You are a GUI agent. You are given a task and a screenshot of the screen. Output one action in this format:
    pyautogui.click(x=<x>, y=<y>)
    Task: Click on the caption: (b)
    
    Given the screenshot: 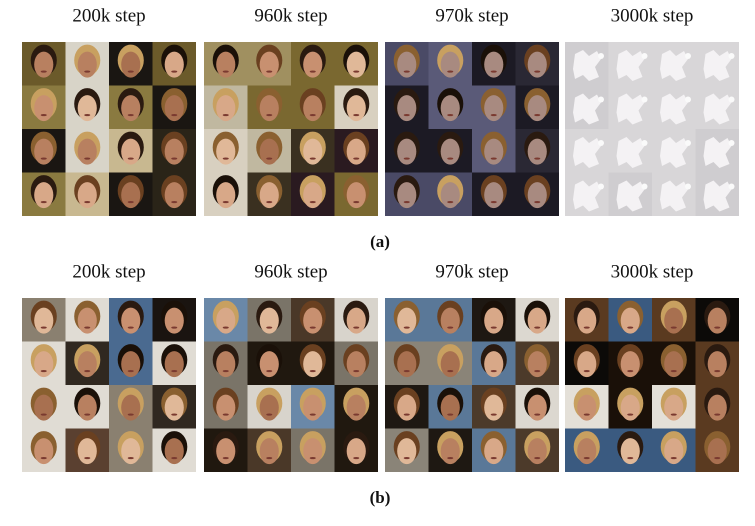 What is the action you would take?
    pyautogui.click(x=380, y=497)
    